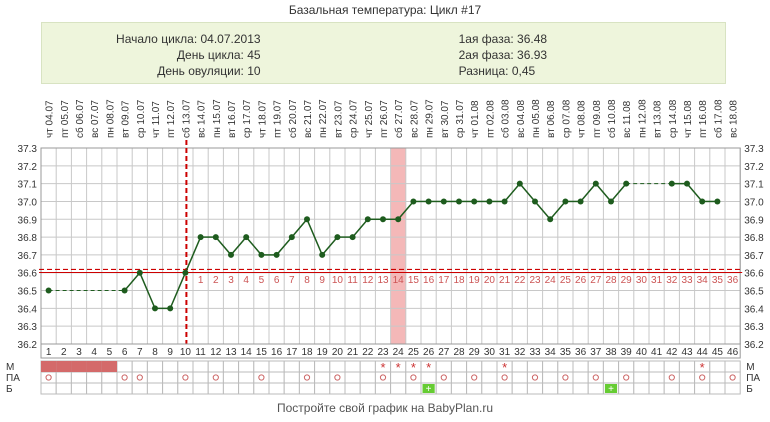 Image resolution: width=770 pixels, height=422 pixels. Describe the element at coordinates (688, 119) in the screenshot. I see `x-date-label: чт 15.08` at that location.